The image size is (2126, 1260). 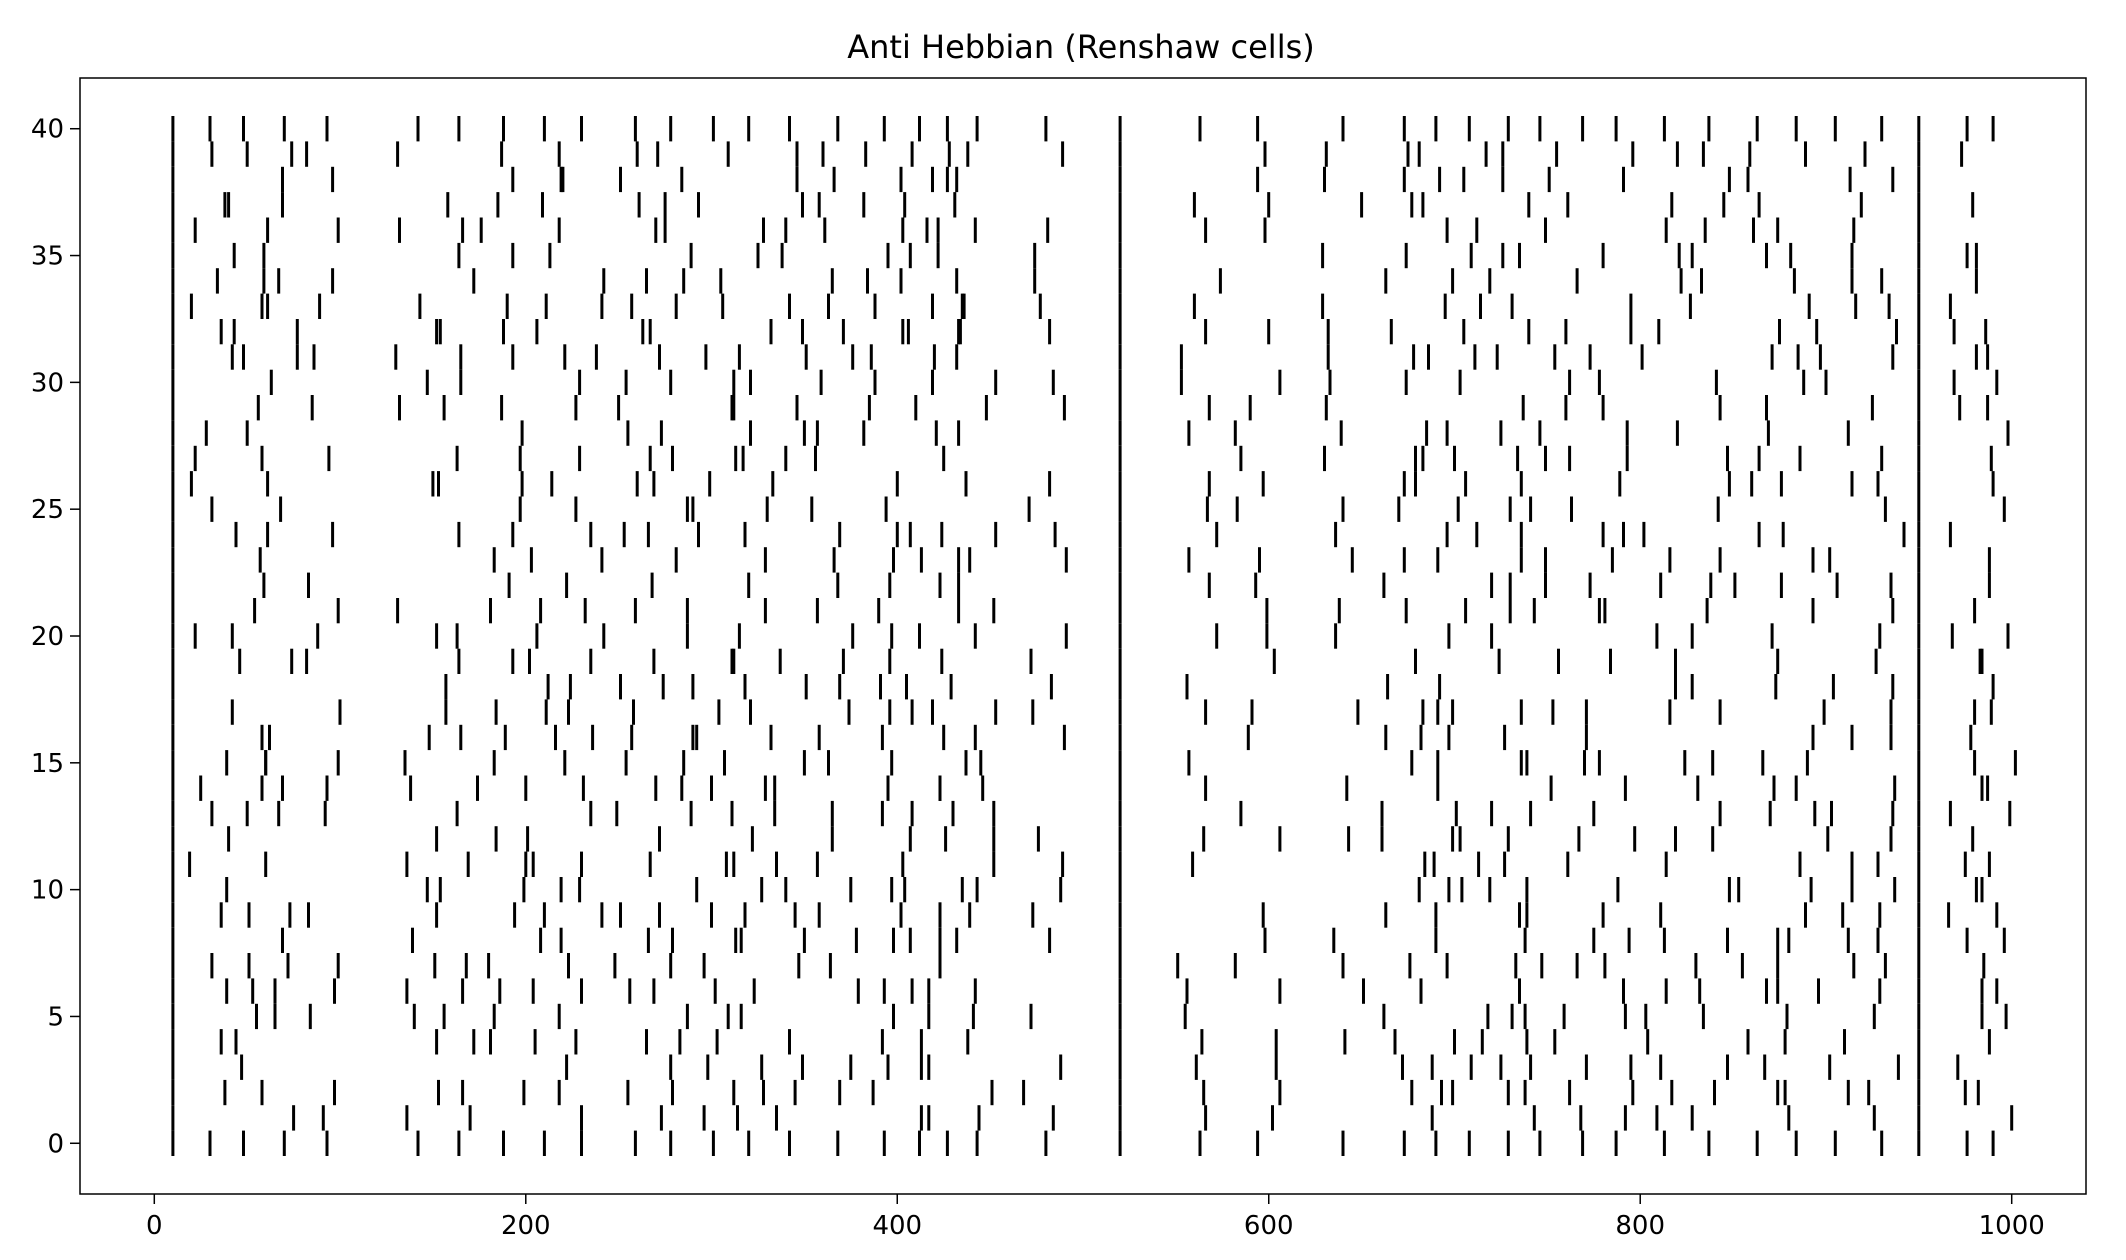 I want to click on y-tick-label: 5, so click(x=55, y=1017).